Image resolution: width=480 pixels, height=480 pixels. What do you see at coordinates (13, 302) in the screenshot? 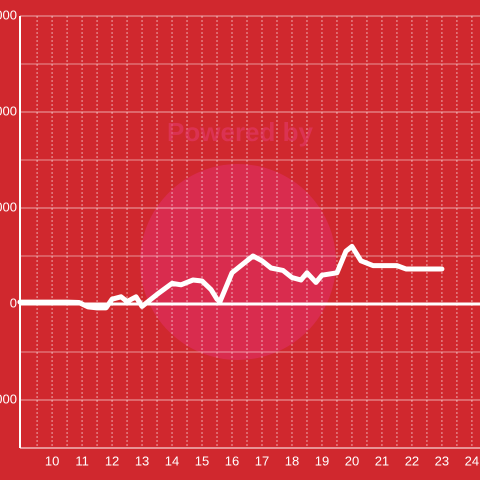
I see `y-tick-label: 0` at bounding box center [13, 302].